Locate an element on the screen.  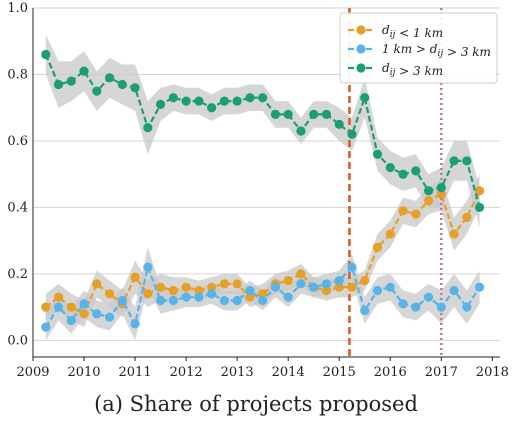
x-tick-label: 2011 is located at coordinates (135, 372).